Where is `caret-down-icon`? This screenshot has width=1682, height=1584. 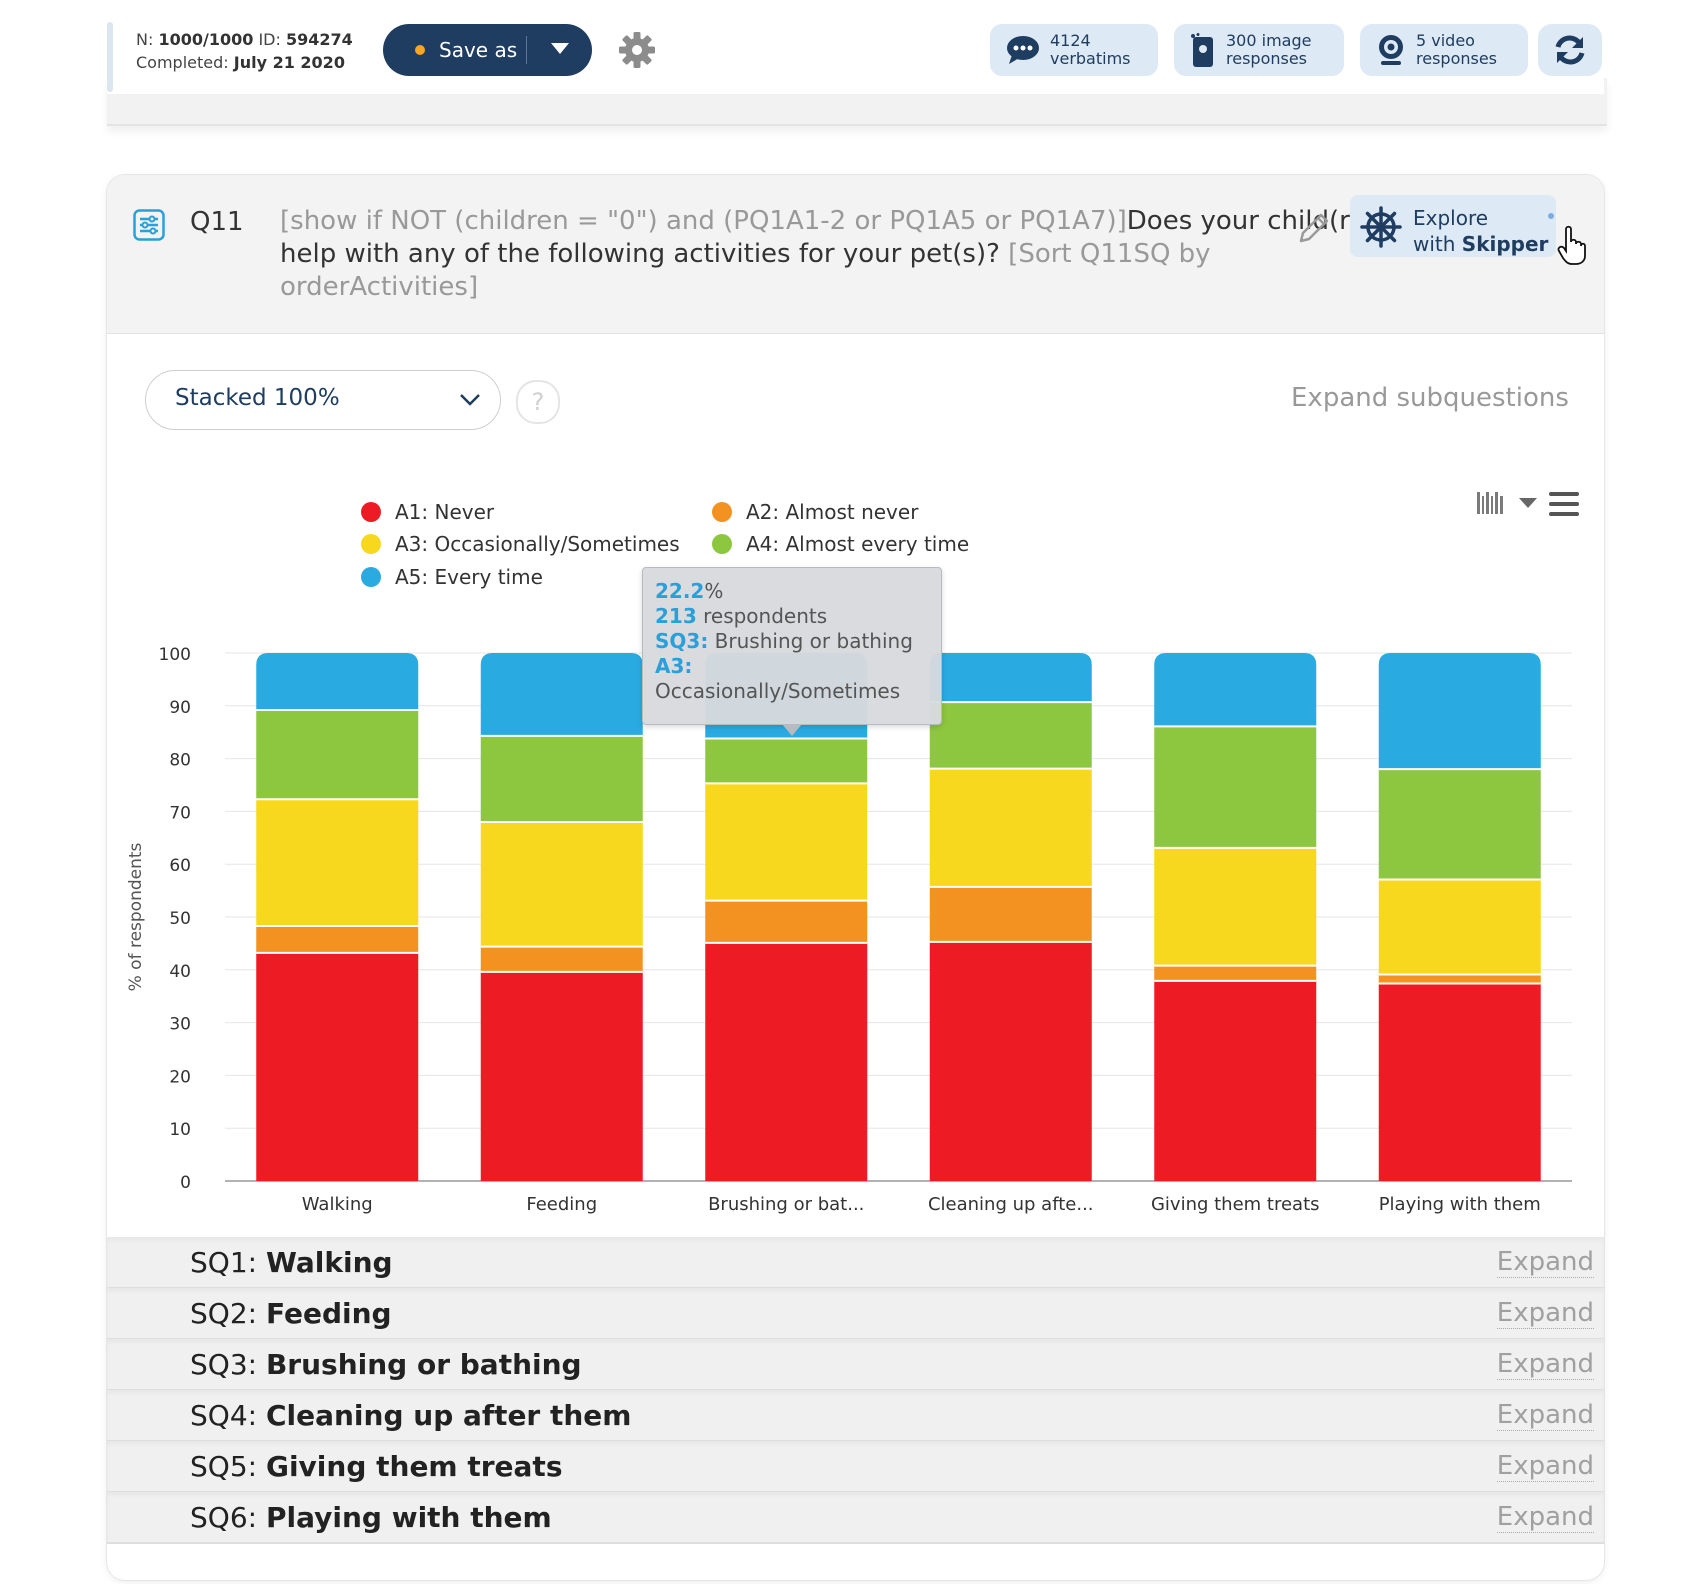 caret-down-icon is located at coordinates (560, 48).